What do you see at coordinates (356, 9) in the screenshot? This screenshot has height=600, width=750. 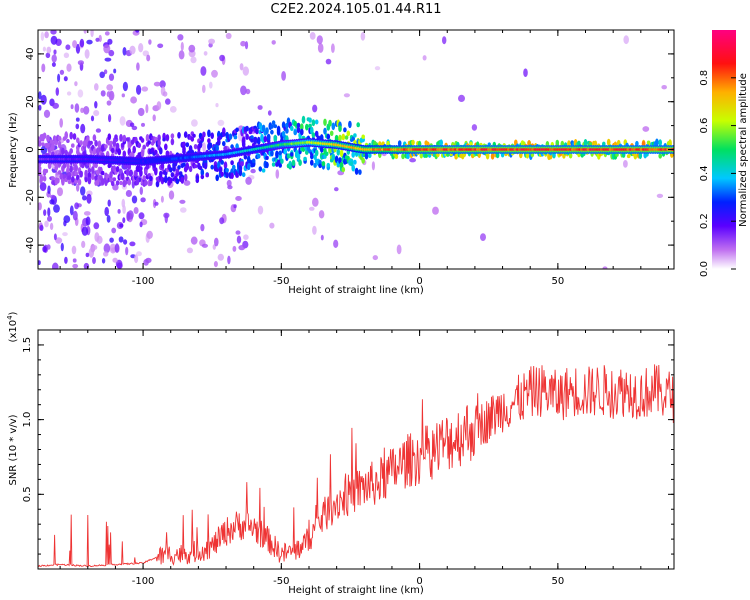 I see `chart-title: C2E2.2024.105.01.44.R11` at bounding box center [356, 9].